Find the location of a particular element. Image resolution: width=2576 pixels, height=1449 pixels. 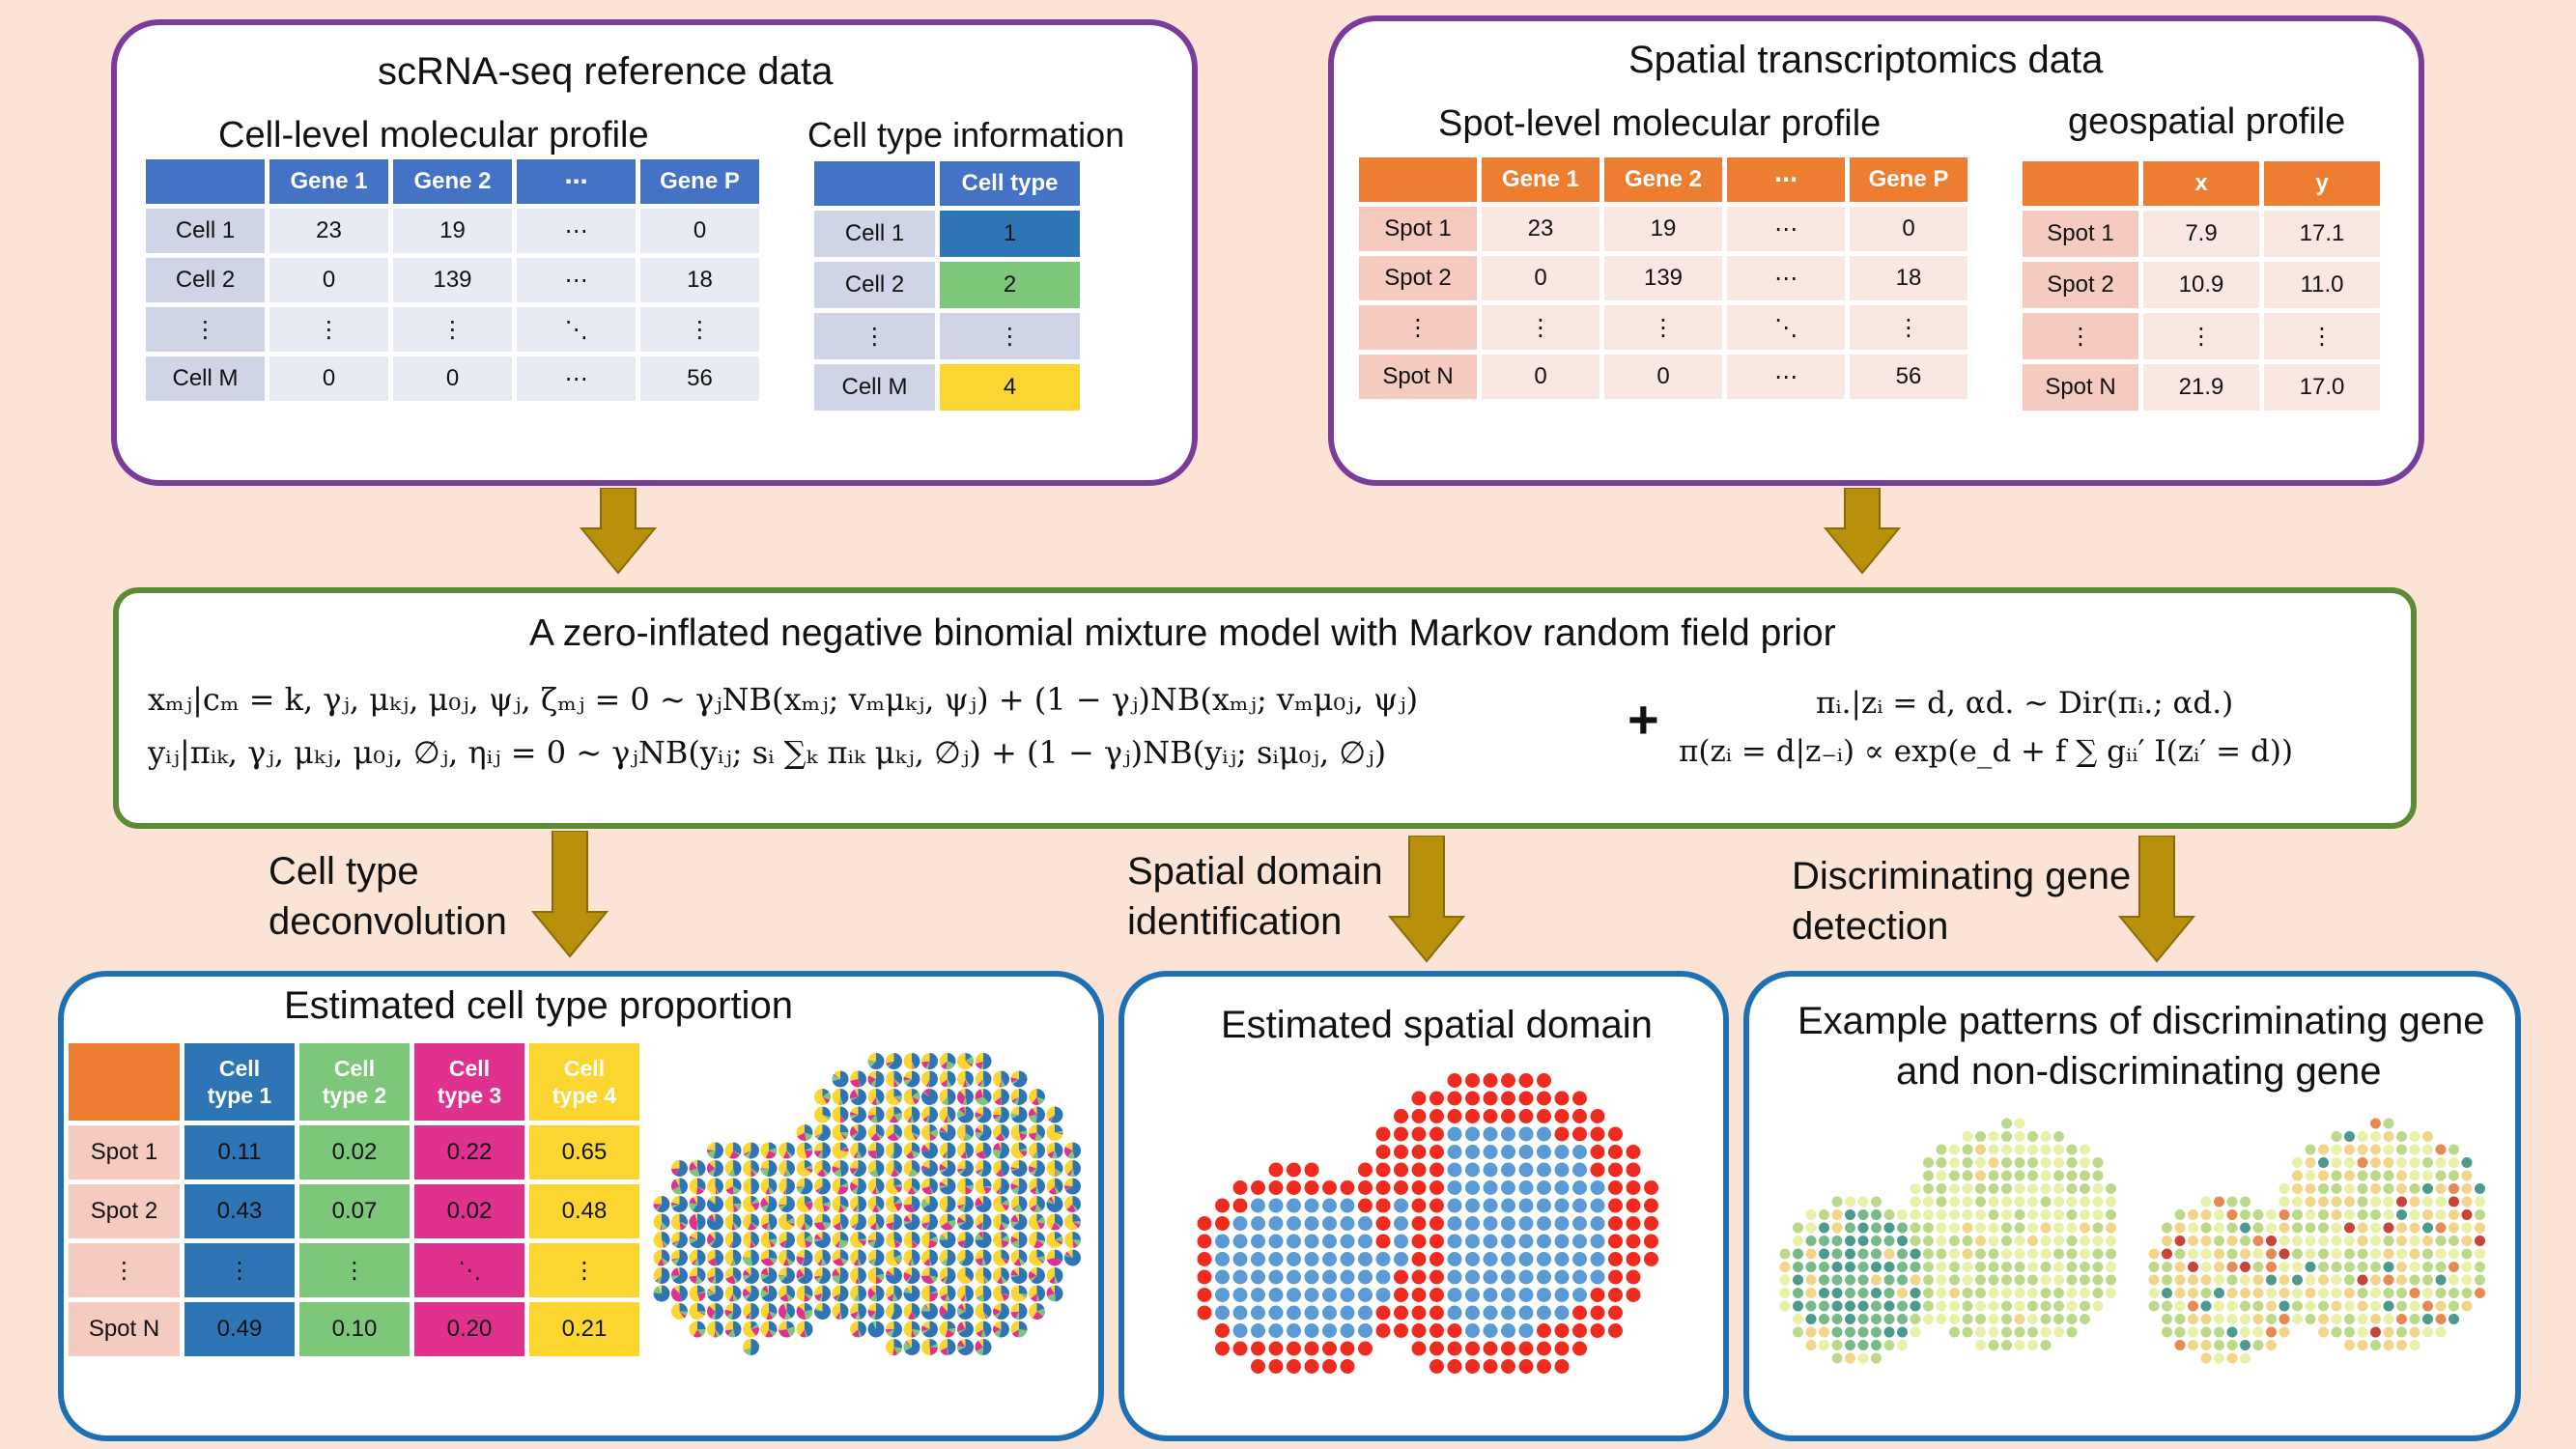

geo-cell: 10.9 is located at coordinates (2201, 285).